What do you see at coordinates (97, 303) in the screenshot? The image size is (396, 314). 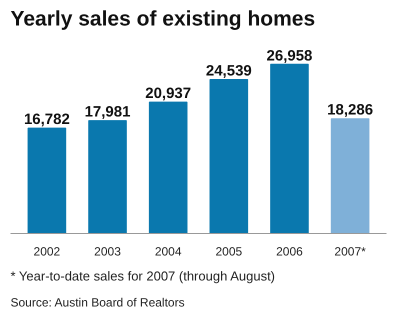 I see `source-note: Source: Austin Board of Realtors` at bounding box center [97, 303].